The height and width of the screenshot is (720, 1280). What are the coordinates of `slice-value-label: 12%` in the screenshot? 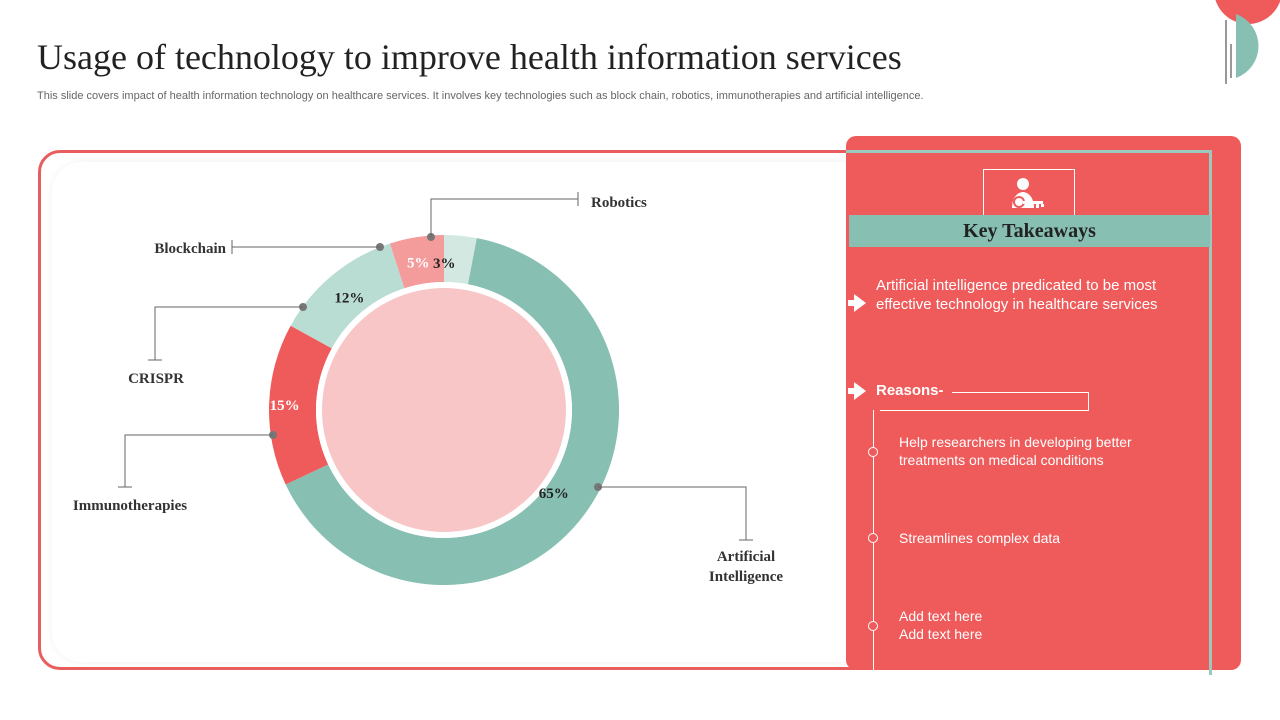 It's located at (349, 298).